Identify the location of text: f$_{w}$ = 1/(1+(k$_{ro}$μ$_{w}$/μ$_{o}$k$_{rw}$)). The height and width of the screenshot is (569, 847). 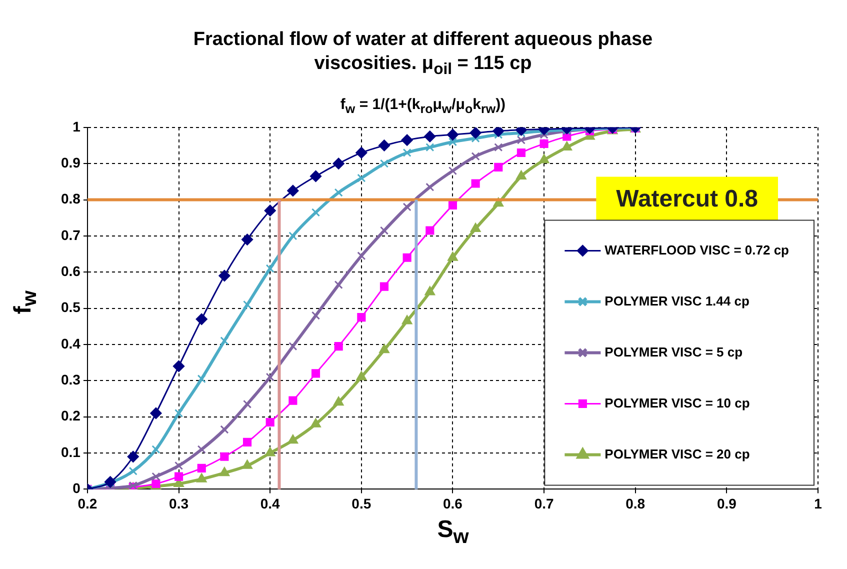
(423, 106).